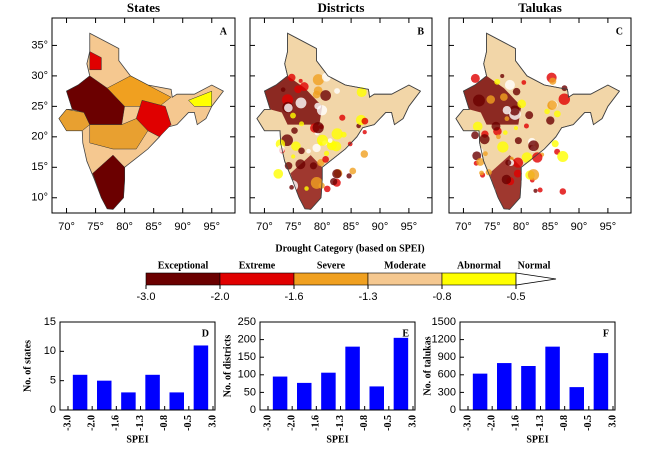 Image resolution: width=645 pixels, height=467 pixels. I want to click on x-tick-label: 3.0, so click(212, 421).